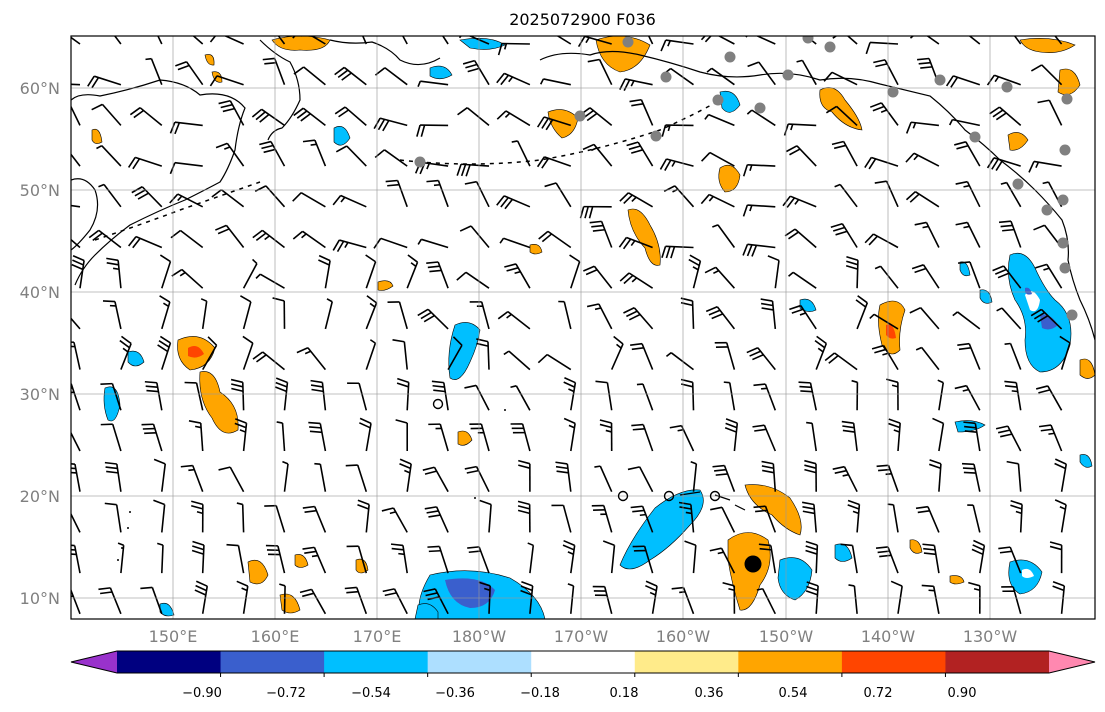 The width and height of the screenshot is (1105, 712). Describe the element at coordinates (40, 343) in the screenshot. I see `latitude-labels: 60°N 50°N 40°N 30°N 20°N 10°N` at that location.